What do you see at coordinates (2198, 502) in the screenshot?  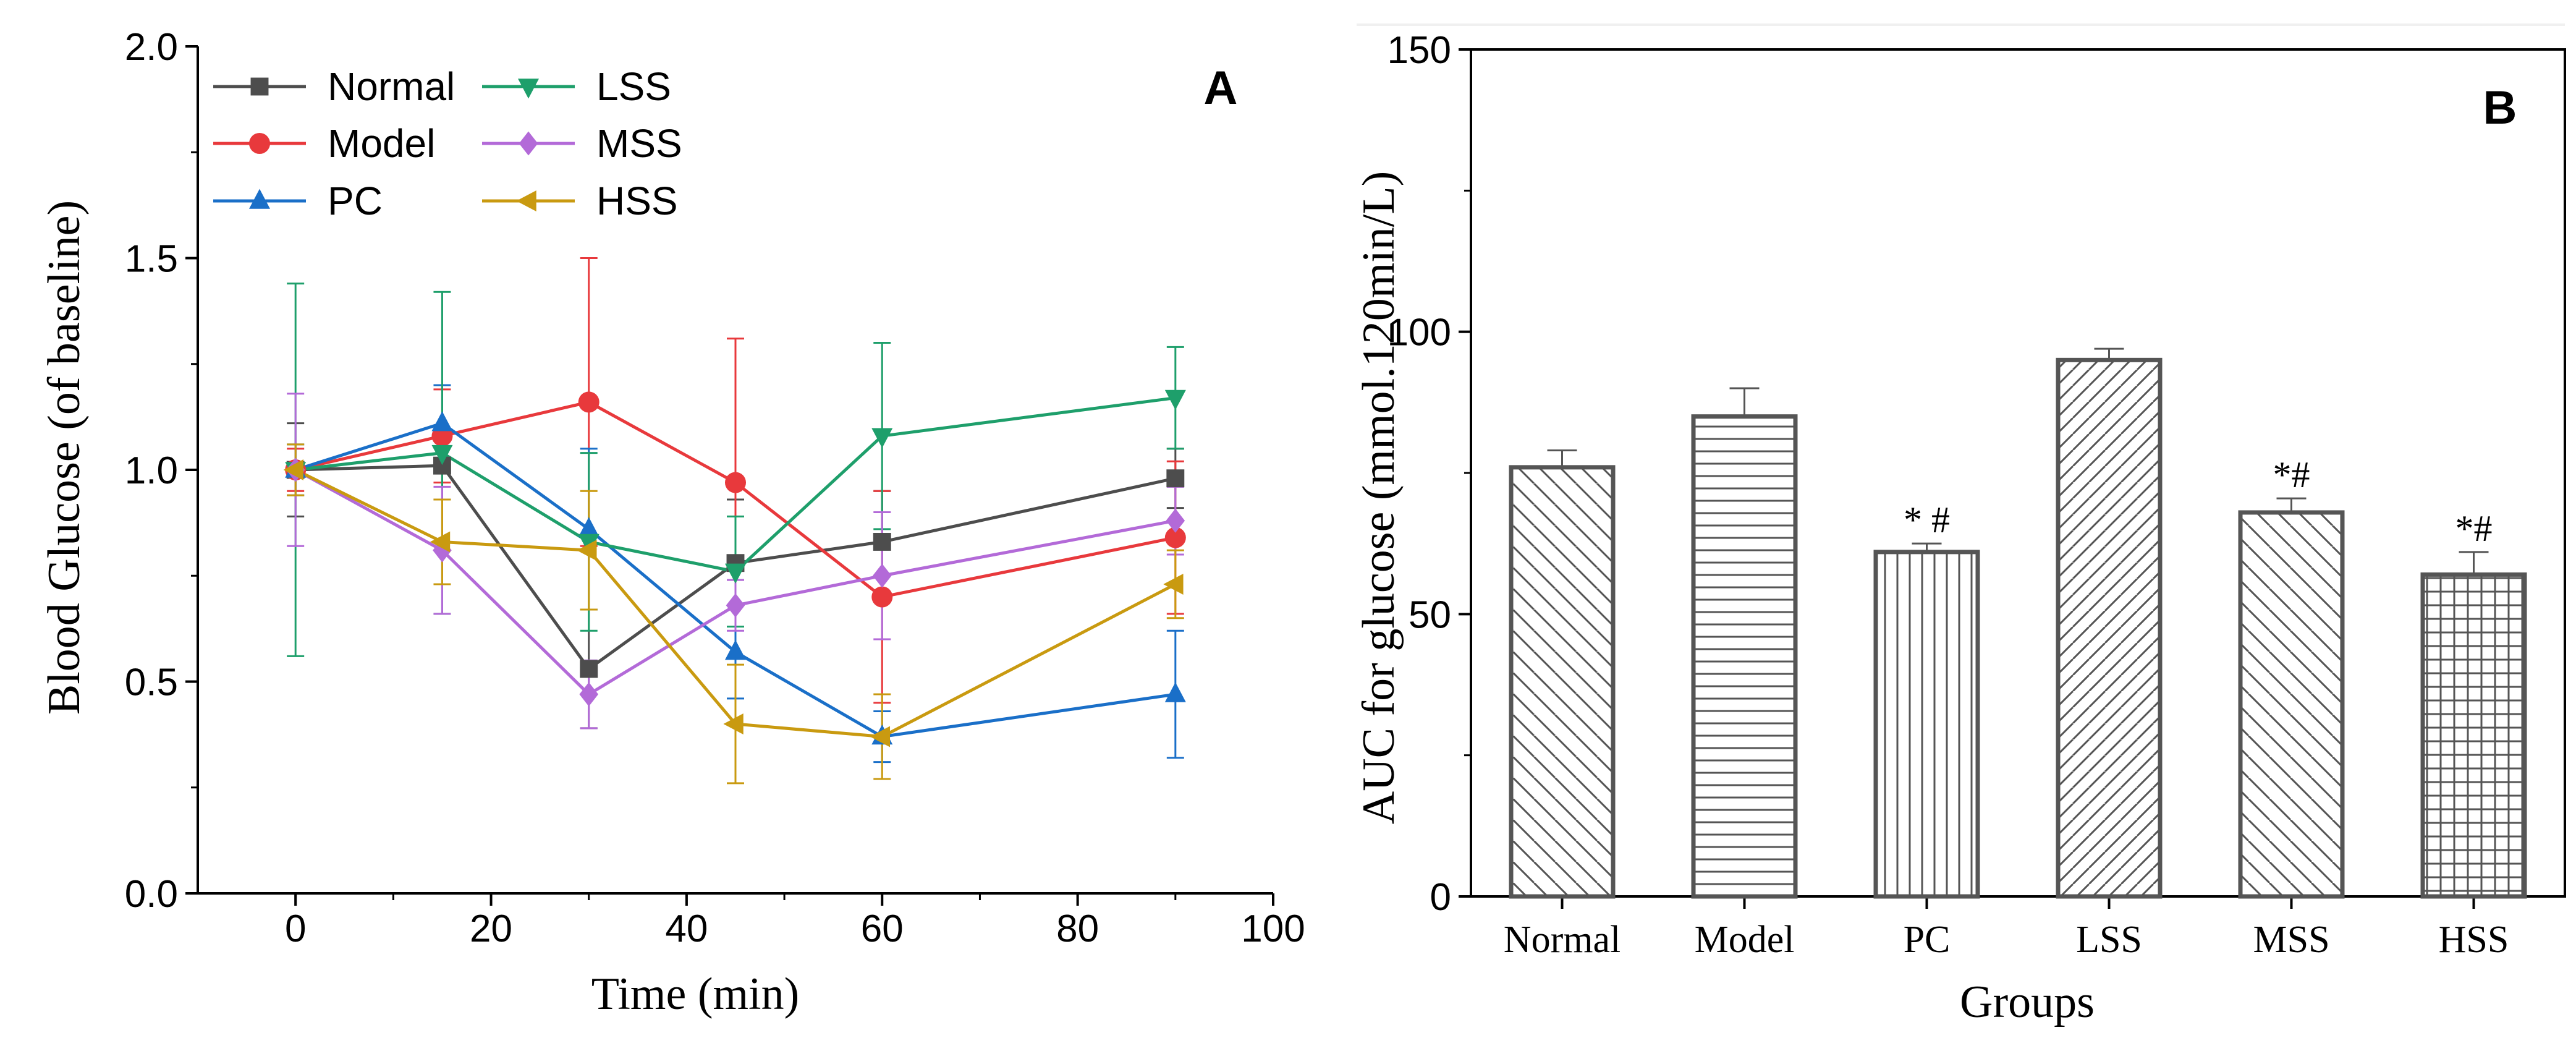 I see `panel-b-significance-marks: * # *# *#` at bounding box center [2198, 502].